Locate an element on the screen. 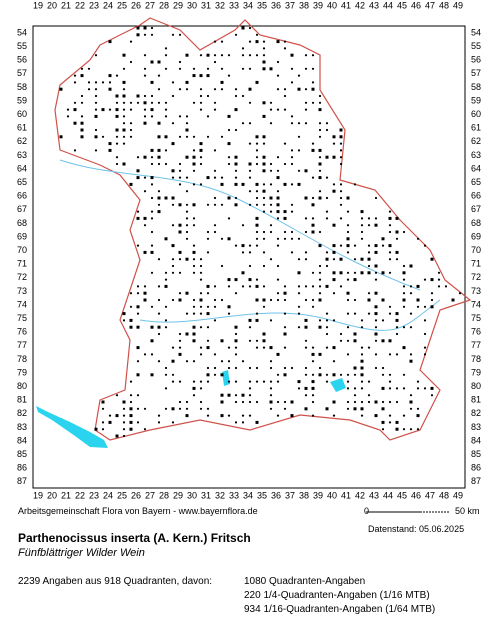  x-grid-label: 45 is located at coordinates (402, 495).